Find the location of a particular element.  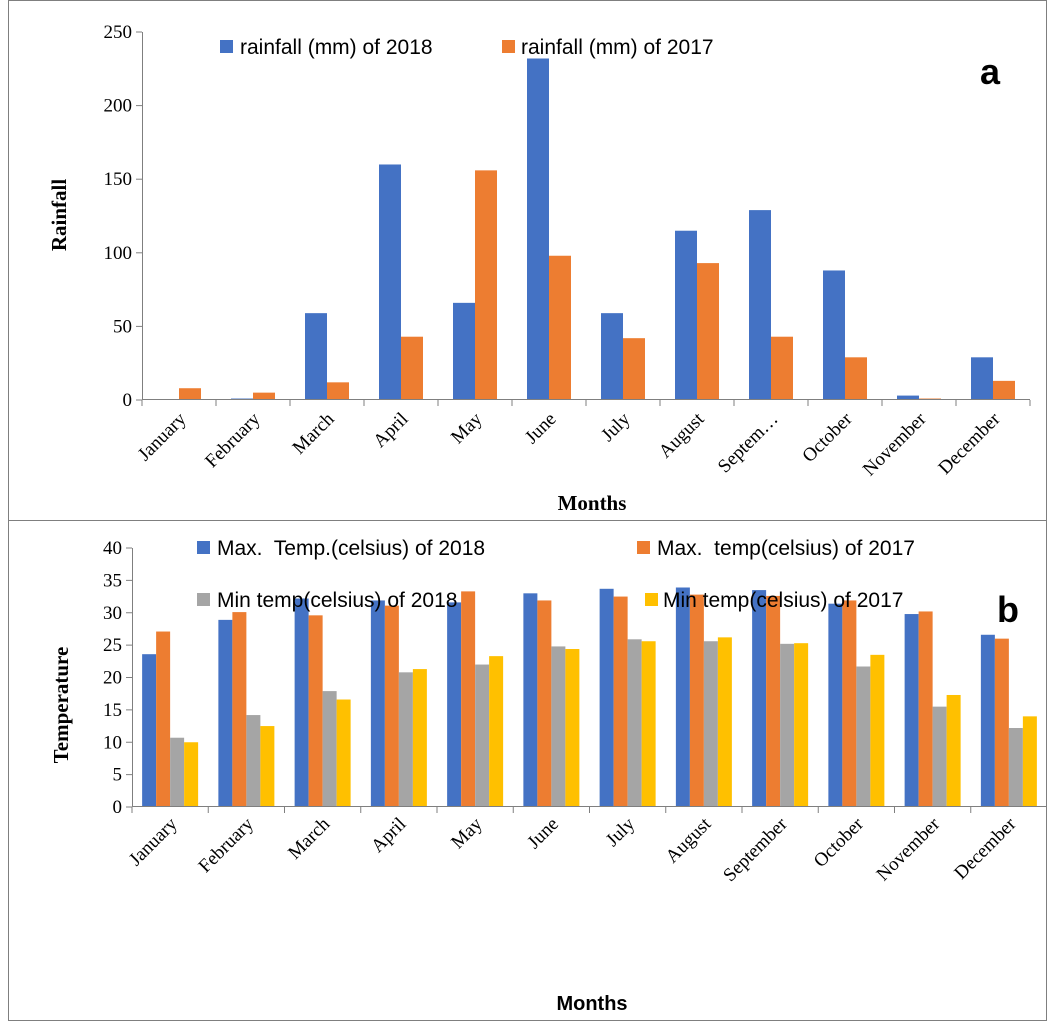

x-axis-title: Months is located at coordinates (592, 503).